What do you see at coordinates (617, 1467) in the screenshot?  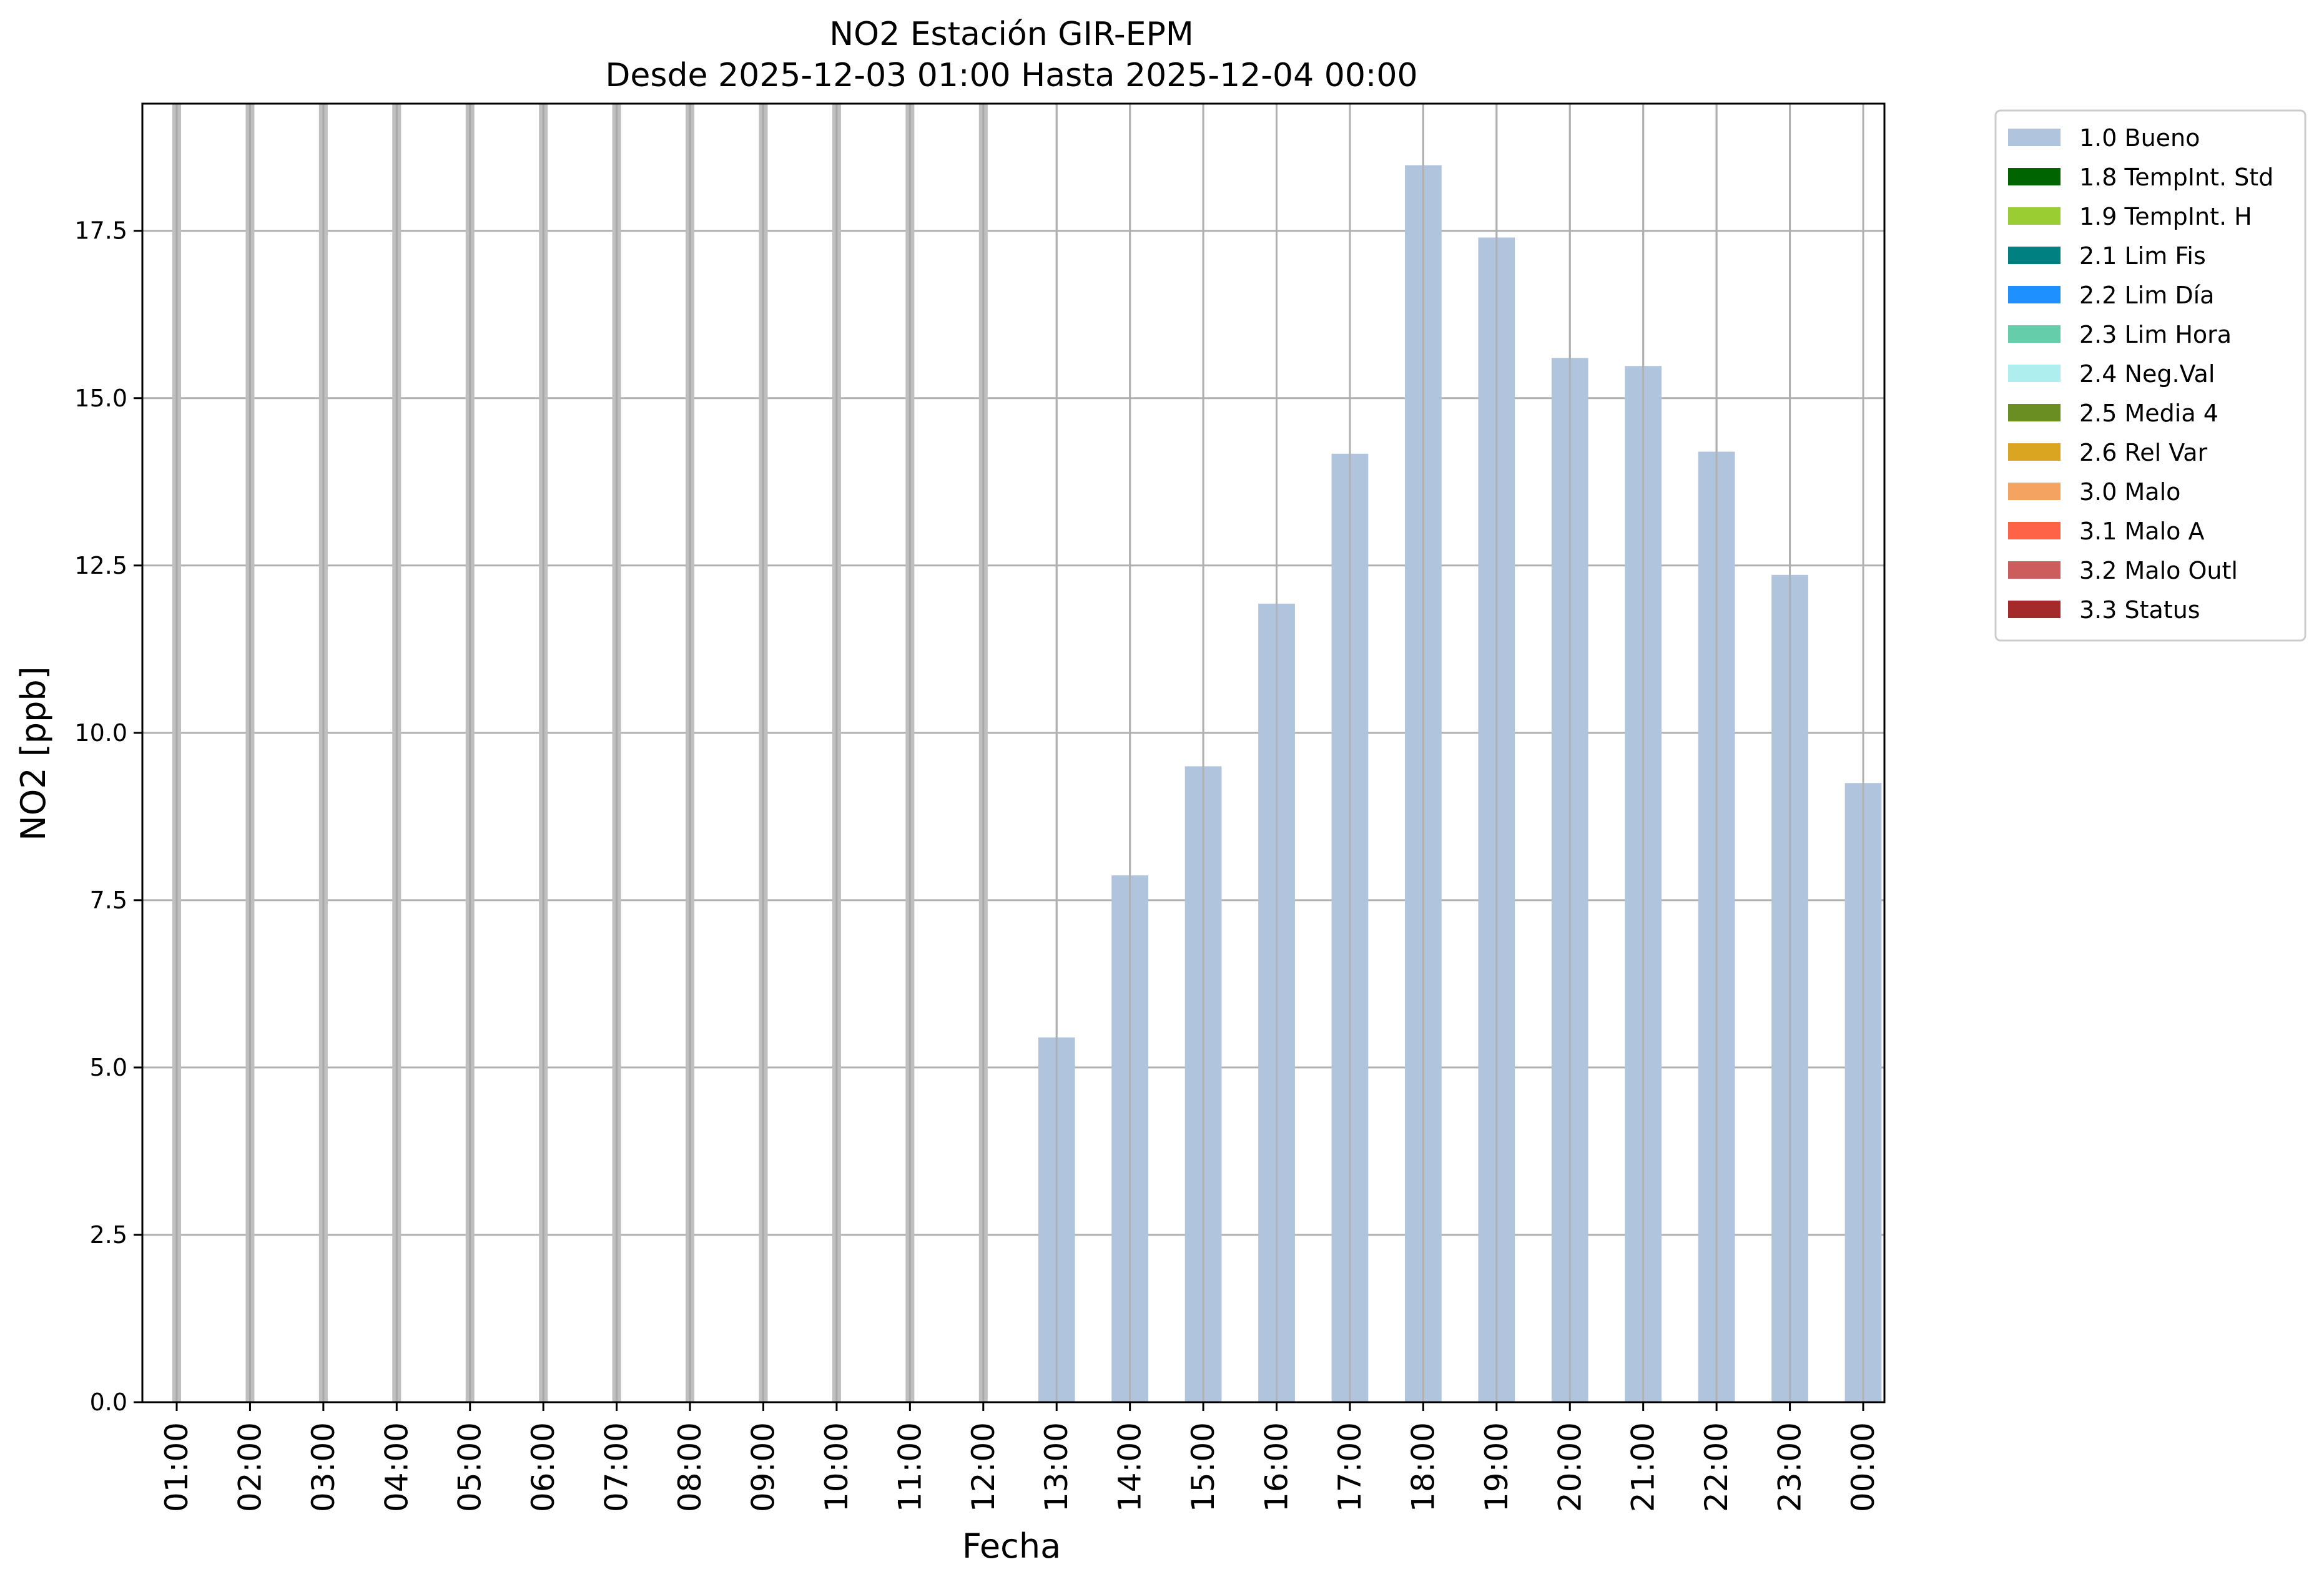 I see `x-tick-label: 07:00` at bounding box center [617, 1467].